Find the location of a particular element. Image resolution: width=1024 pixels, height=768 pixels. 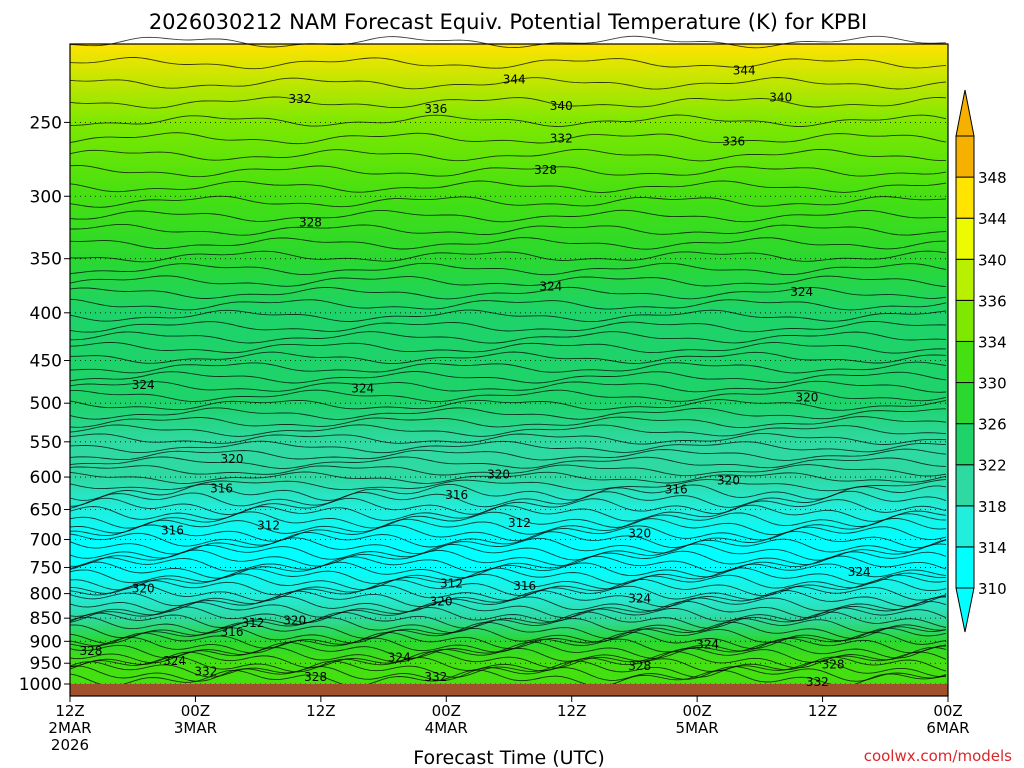

y-tick-label: 500 is located at coordinates (46, 404).